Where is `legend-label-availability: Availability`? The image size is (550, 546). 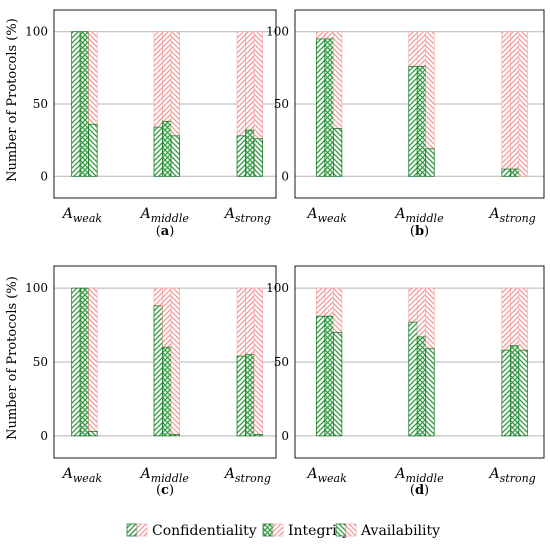 legend-label-availability: Availability is located at coordinates (400, 531).